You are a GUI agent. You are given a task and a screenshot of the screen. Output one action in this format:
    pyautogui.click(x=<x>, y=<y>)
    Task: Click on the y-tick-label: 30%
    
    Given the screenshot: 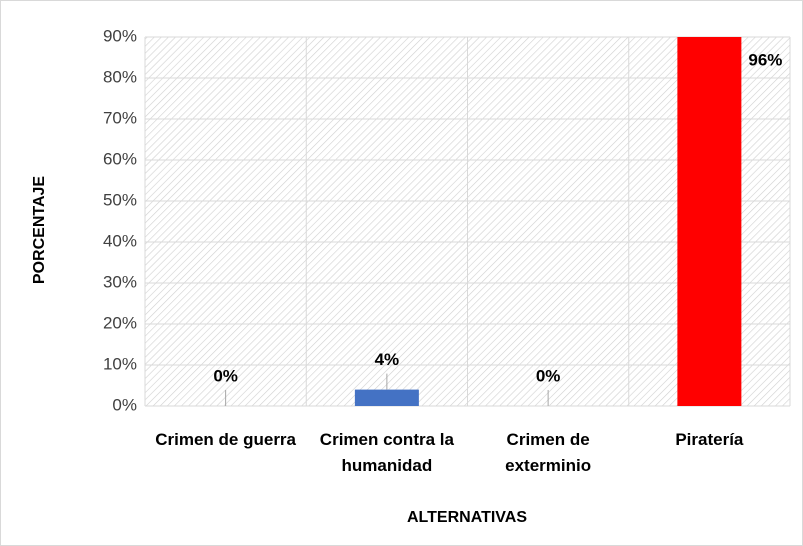 What is the action you would take?
    pyautogui.click(x=120, y=281)
    